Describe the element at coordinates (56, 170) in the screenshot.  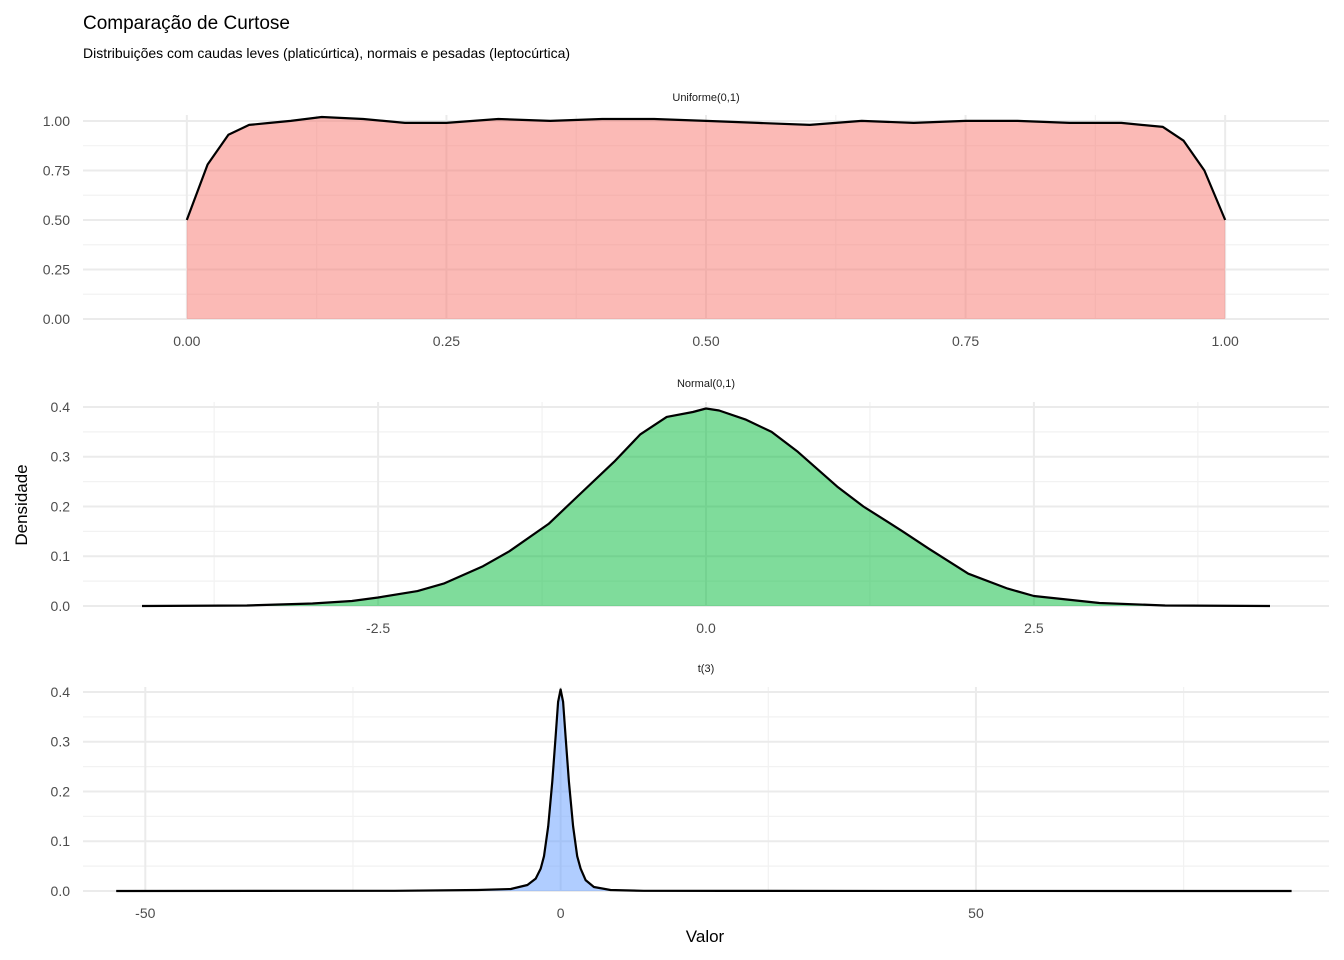
I see `y-tick-label: 0.75` at that location.